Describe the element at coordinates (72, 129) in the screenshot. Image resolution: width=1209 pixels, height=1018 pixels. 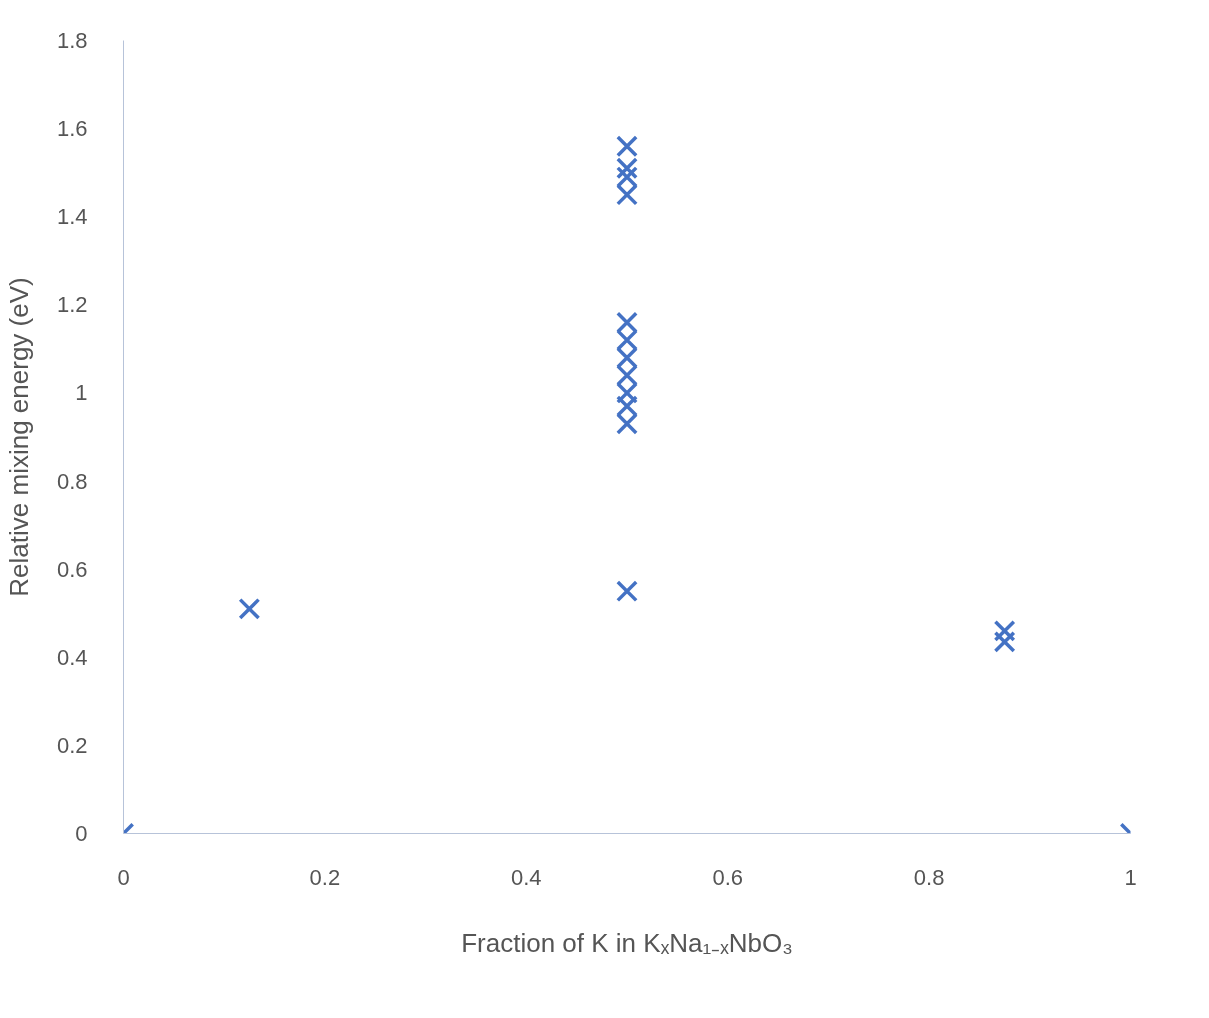
I see `y-tick-label: 1.6` at that location.